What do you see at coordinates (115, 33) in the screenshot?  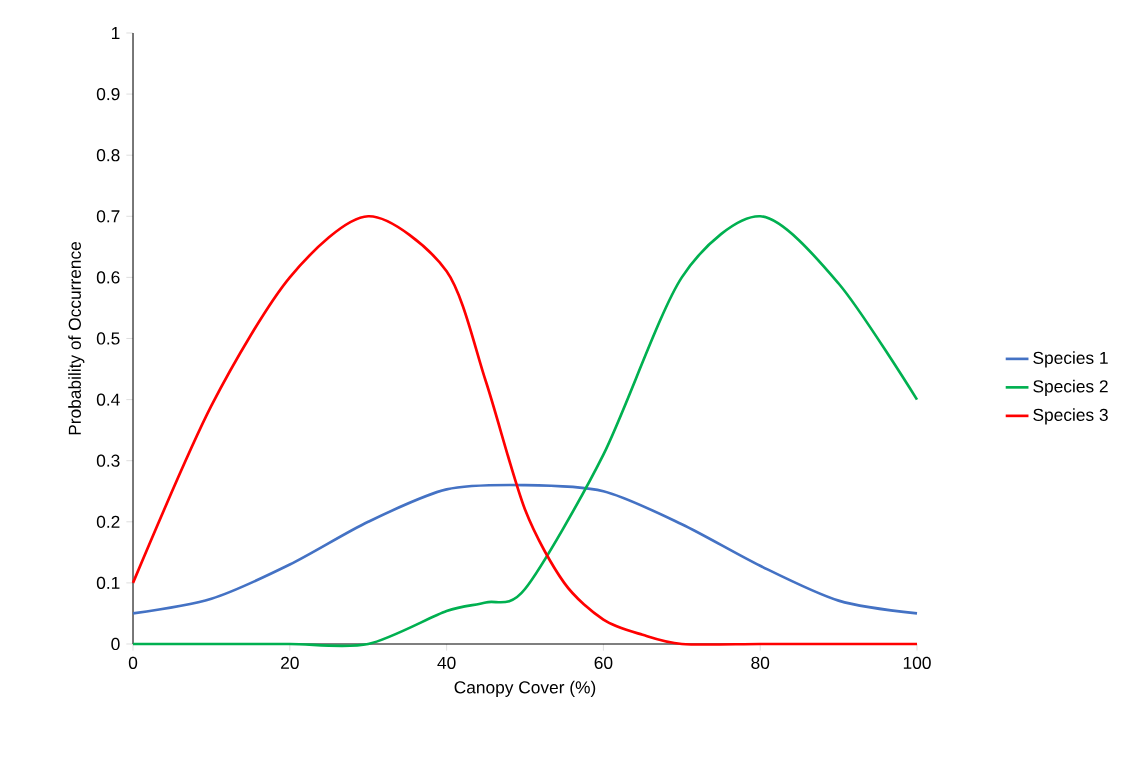 I see `y-tick-label: 1` at bounding box center [115, 33].